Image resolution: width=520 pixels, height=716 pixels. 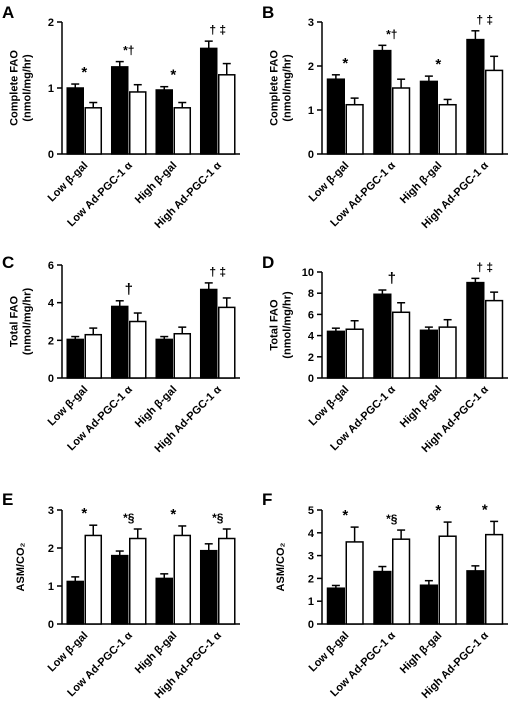 What do you see at coordinates (392, 278) in the screenshot?
I see `significance-mark: †` at bounding box center [392, 278].